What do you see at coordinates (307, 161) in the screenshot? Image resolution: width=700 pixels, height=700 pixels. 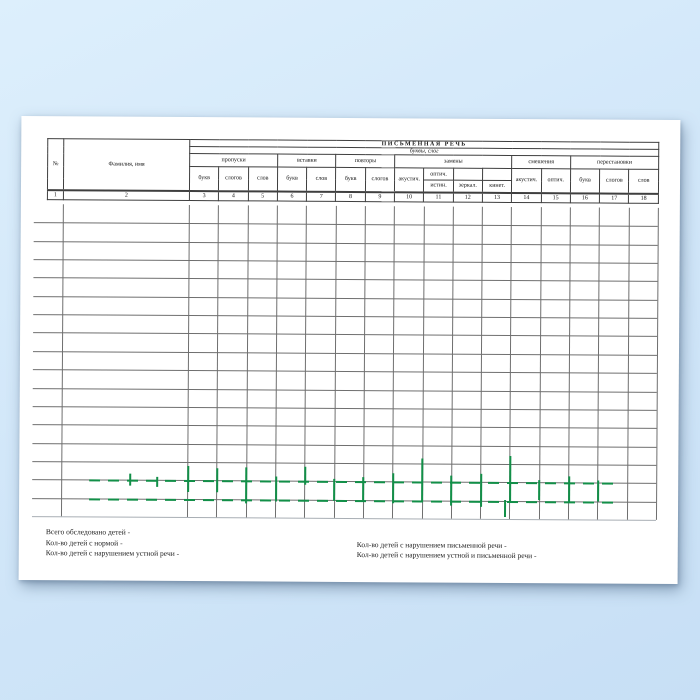 I see `group-header-insertions: вставки` at bounding box center [307, 161].